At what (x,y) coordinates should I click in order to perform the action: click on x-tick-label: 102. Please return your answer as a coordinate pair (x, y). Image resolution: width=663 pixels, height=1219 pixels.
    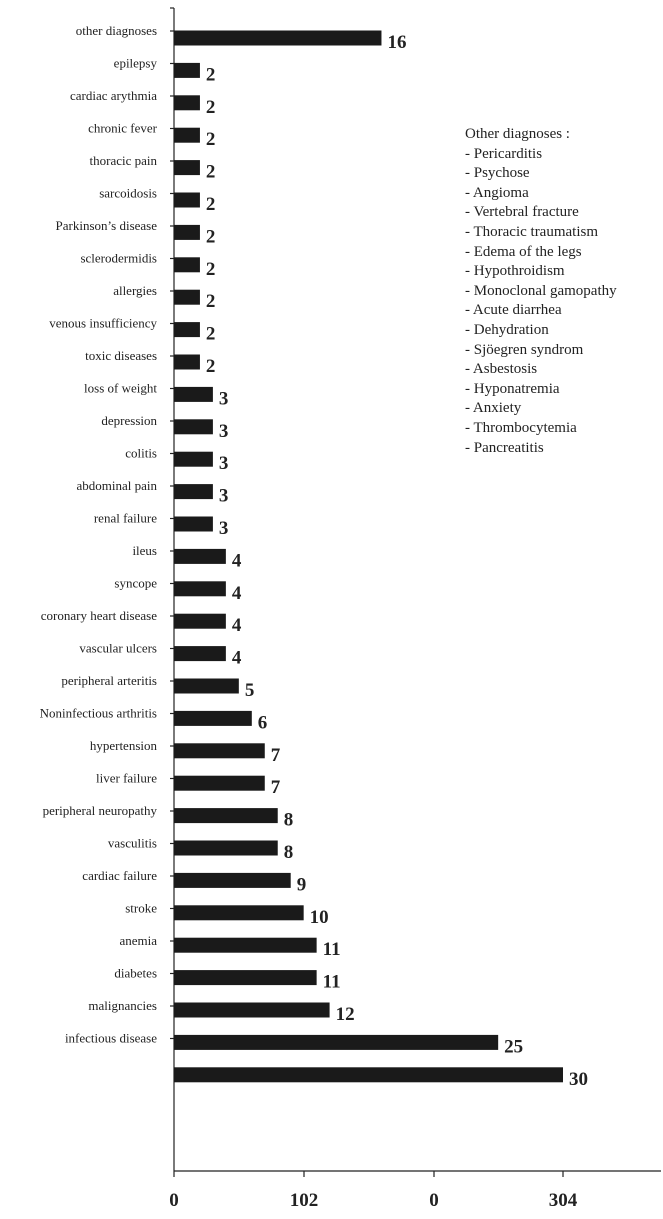
    Looking at the image, I should click on (304, 1200).